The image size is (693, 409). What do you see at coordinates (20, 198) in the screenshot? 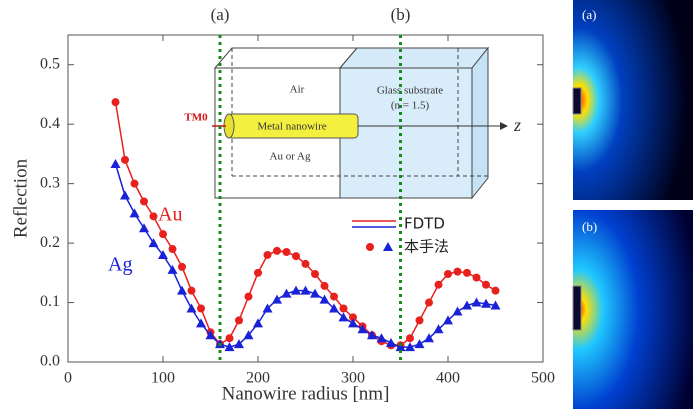
I see `y-axis-label: Reflection` at bounding box center [20, 198].